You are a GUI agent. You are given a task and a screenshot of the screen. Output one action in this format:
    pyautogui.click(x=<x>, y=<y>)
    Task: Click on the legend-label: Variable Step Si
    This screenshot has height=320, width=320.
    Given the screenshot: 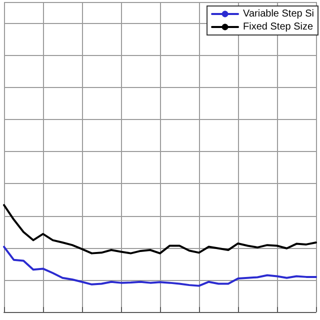 What is the action you would take?
    pyautogui.click(x=278, y=14)
    